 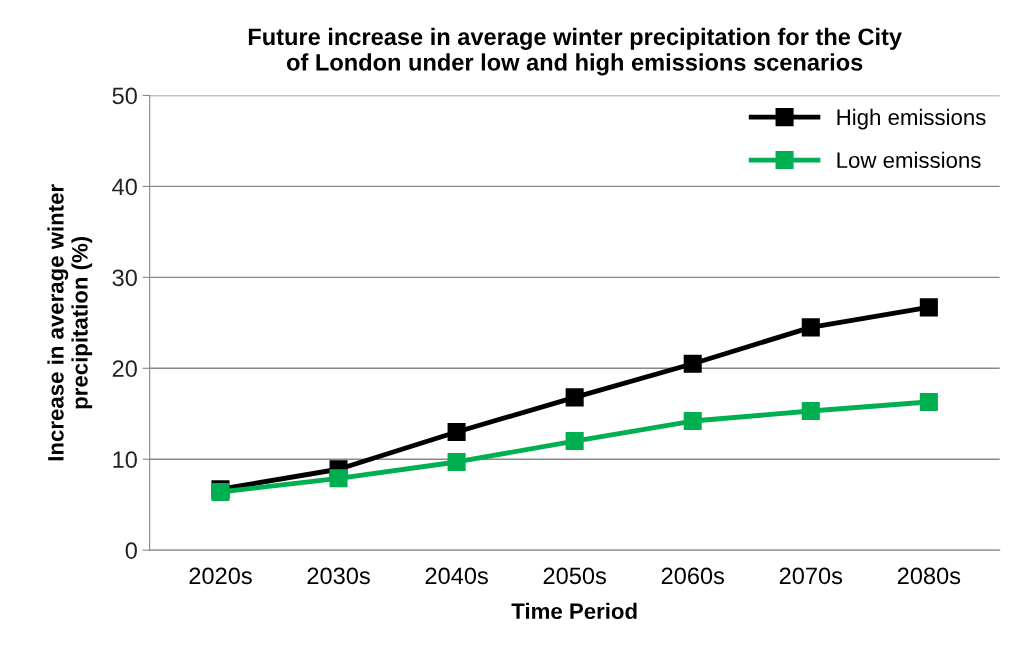 What do you see at coordinates (811, 576) in the screenshot?
I see `x-tick-label: 2070s` at bounding box center [811, 576].